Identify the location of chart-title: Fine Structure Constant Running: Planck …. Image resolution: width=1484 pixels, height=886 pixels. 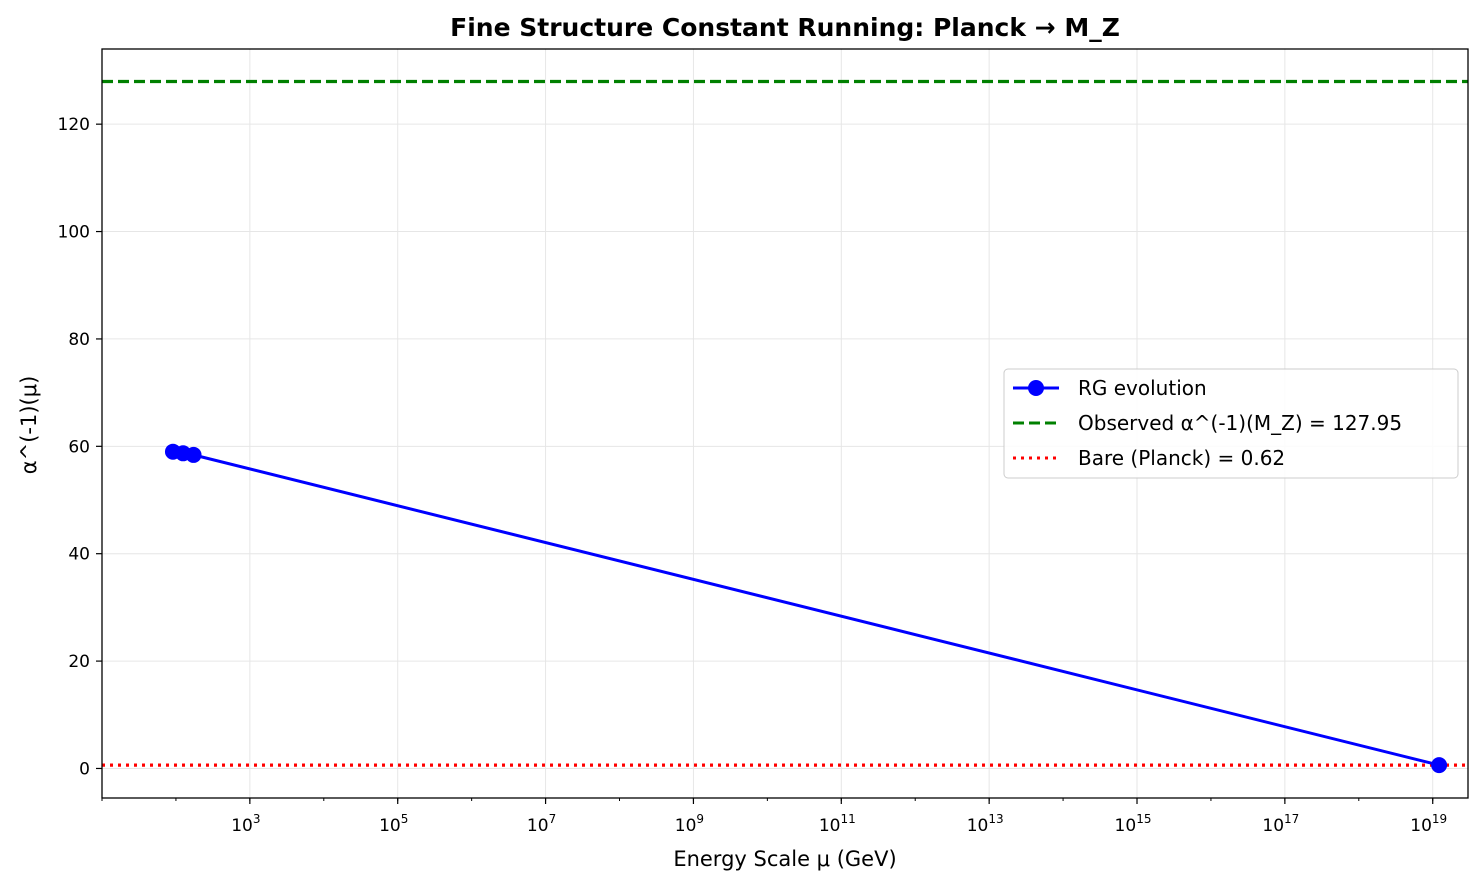
(785, 27).